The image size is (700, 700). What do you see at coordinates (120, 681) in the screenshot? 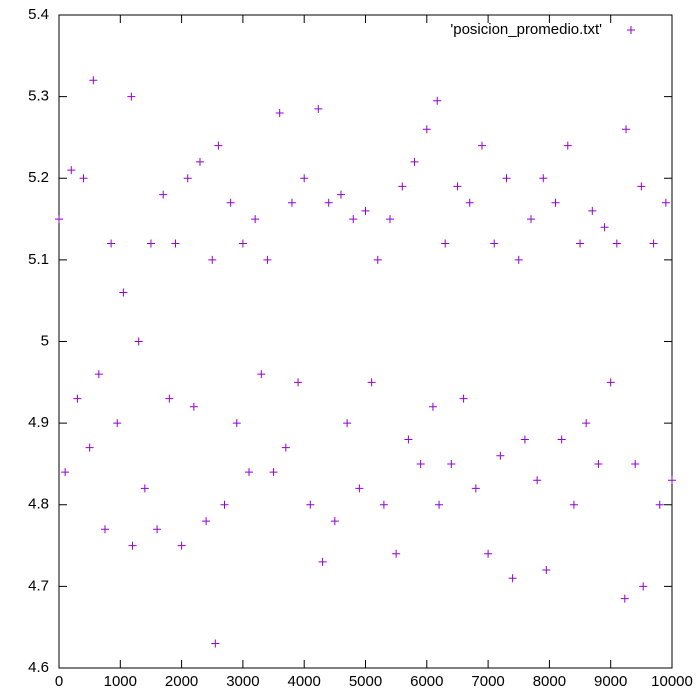
I see `x-tick-label: 1000` at bounding box center [120, 681].